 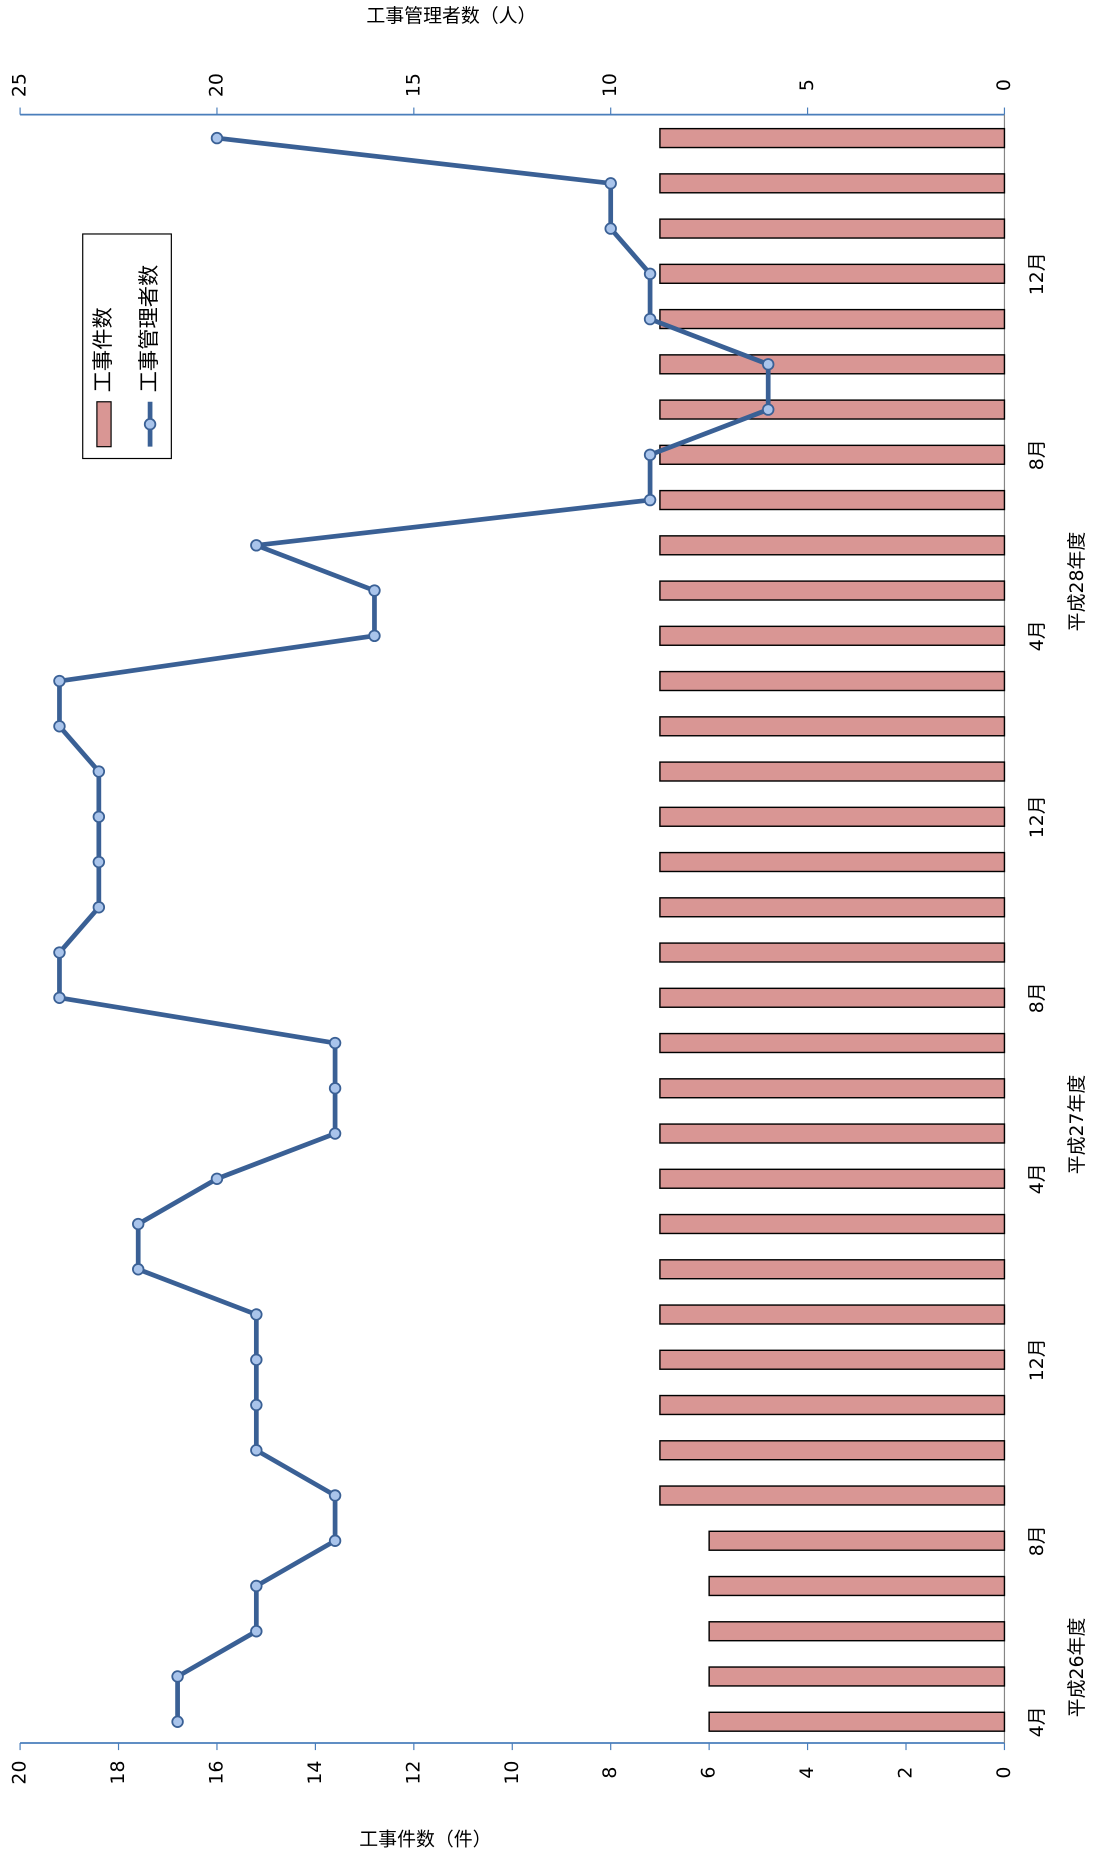 What do you see at coordinates (1004, 1773) in the screenshot?
I see `y-tick-label: 0` at bounding box center [1004, 1773].